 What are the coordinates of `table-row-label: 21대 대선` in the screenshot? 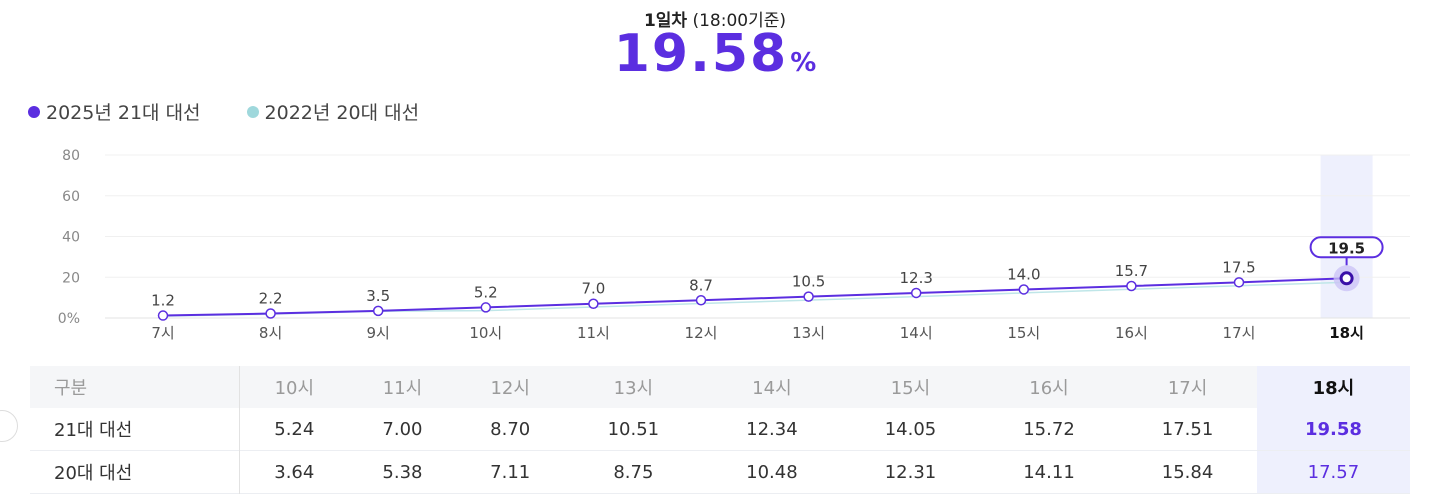 It's located at (135, 429).